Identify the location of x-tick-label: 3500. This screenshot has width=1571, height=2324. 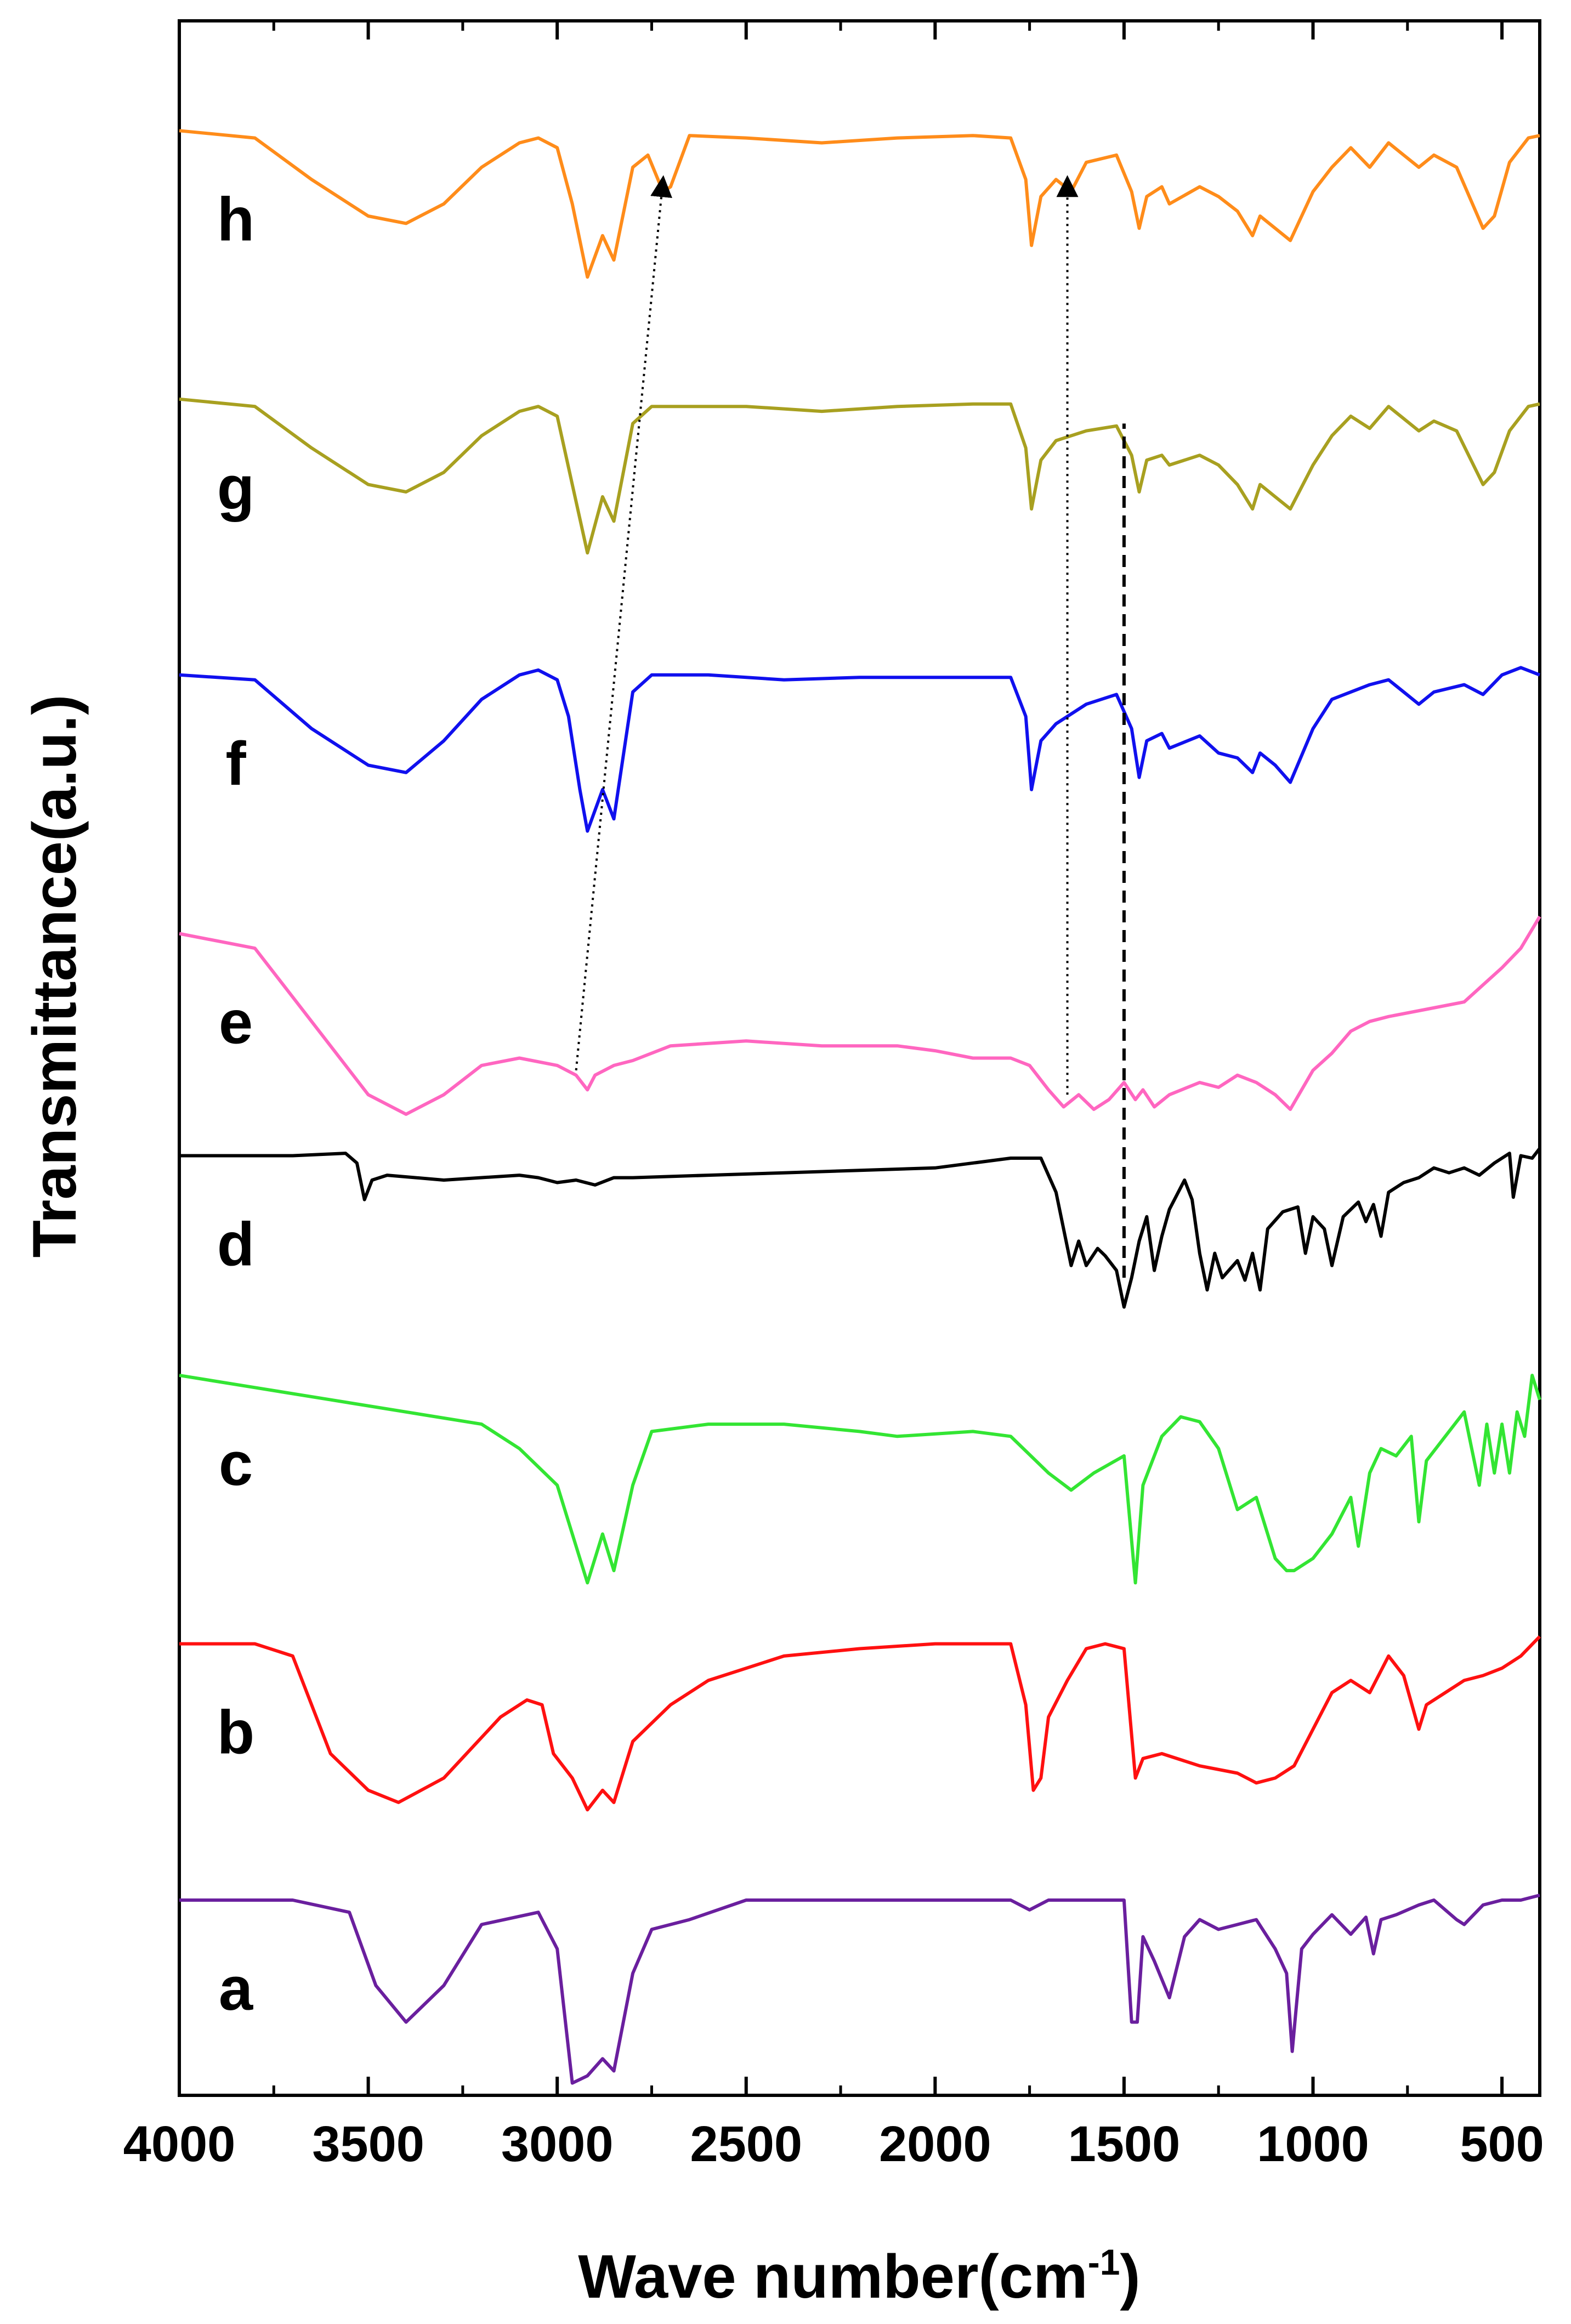
(368, 2144).